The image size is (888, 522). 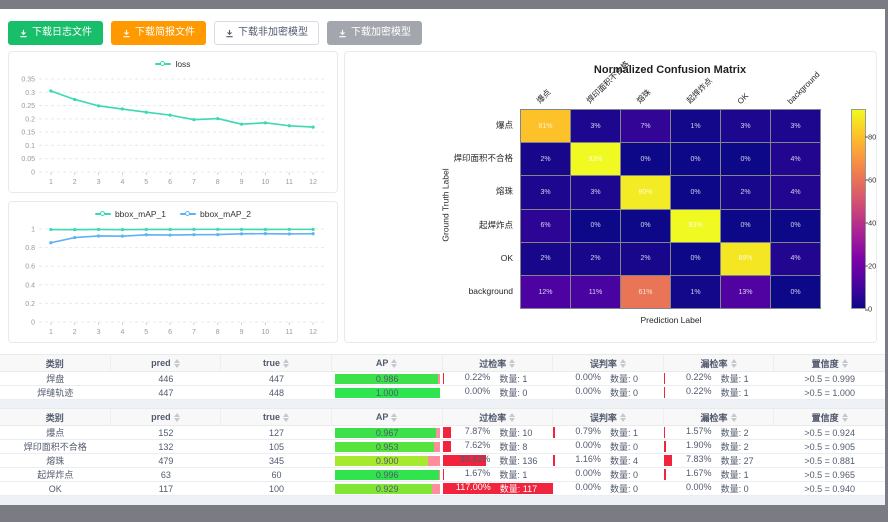 I want to click on download-report-button: 下载简报文件, so click(x=158, y=33).